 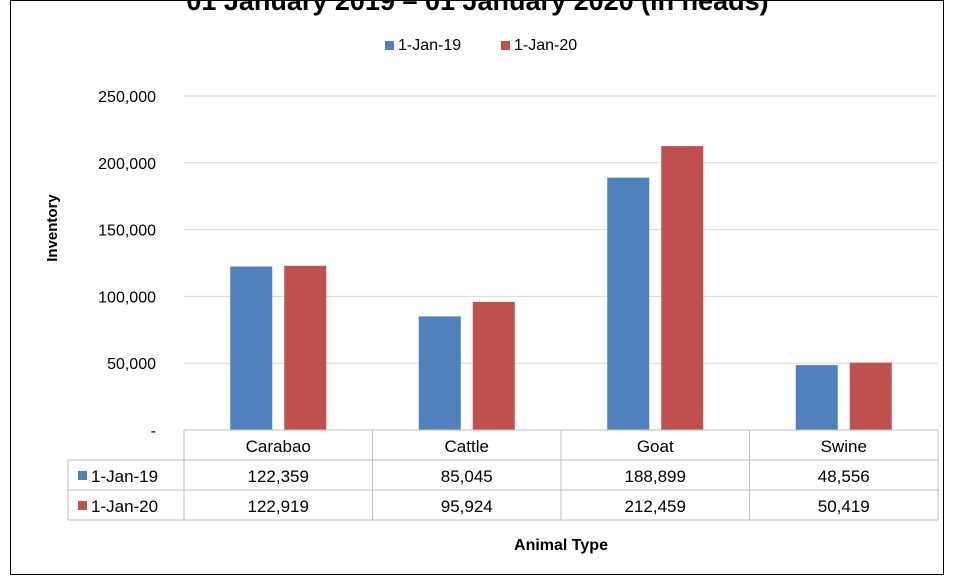 I want to click on x-tick-label: Cattle, so click(x=467, y=446).